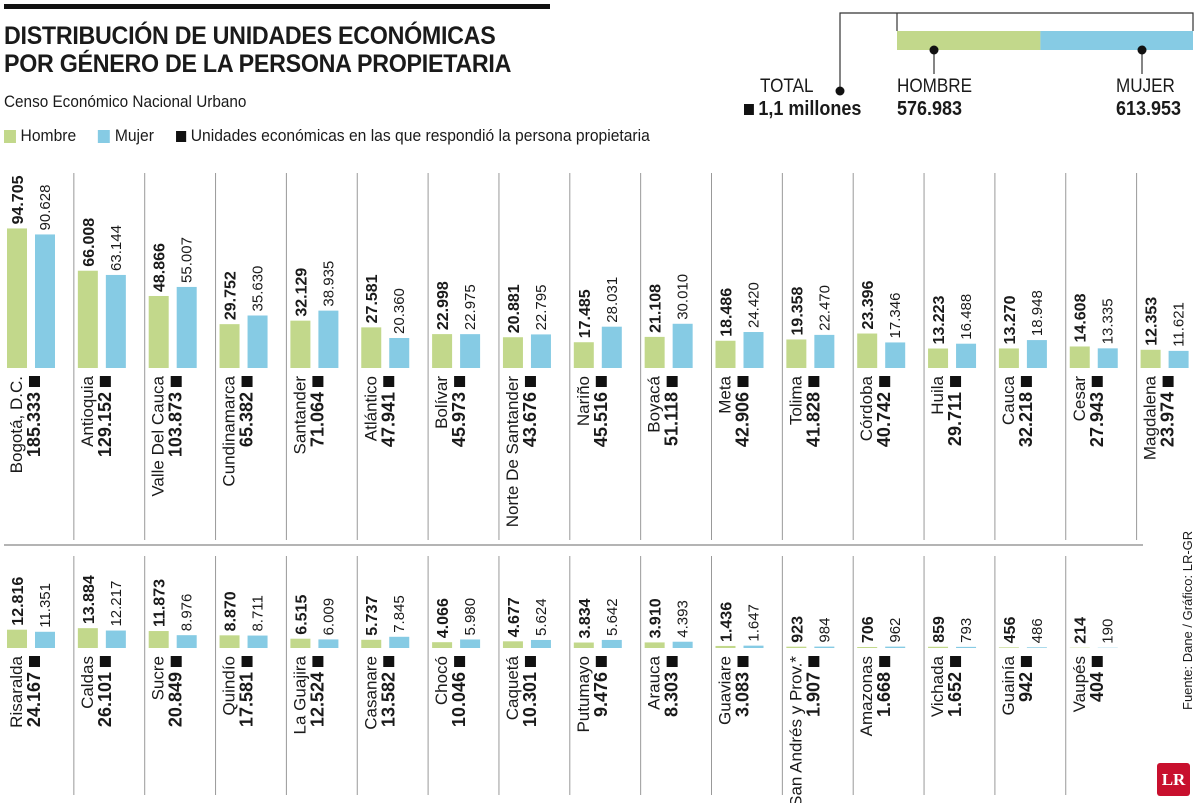 The image size is (1200, 803). Describe the element at coordinates (89, 242) in the screenshot. I see `label-hombre: 66.008` at that location.